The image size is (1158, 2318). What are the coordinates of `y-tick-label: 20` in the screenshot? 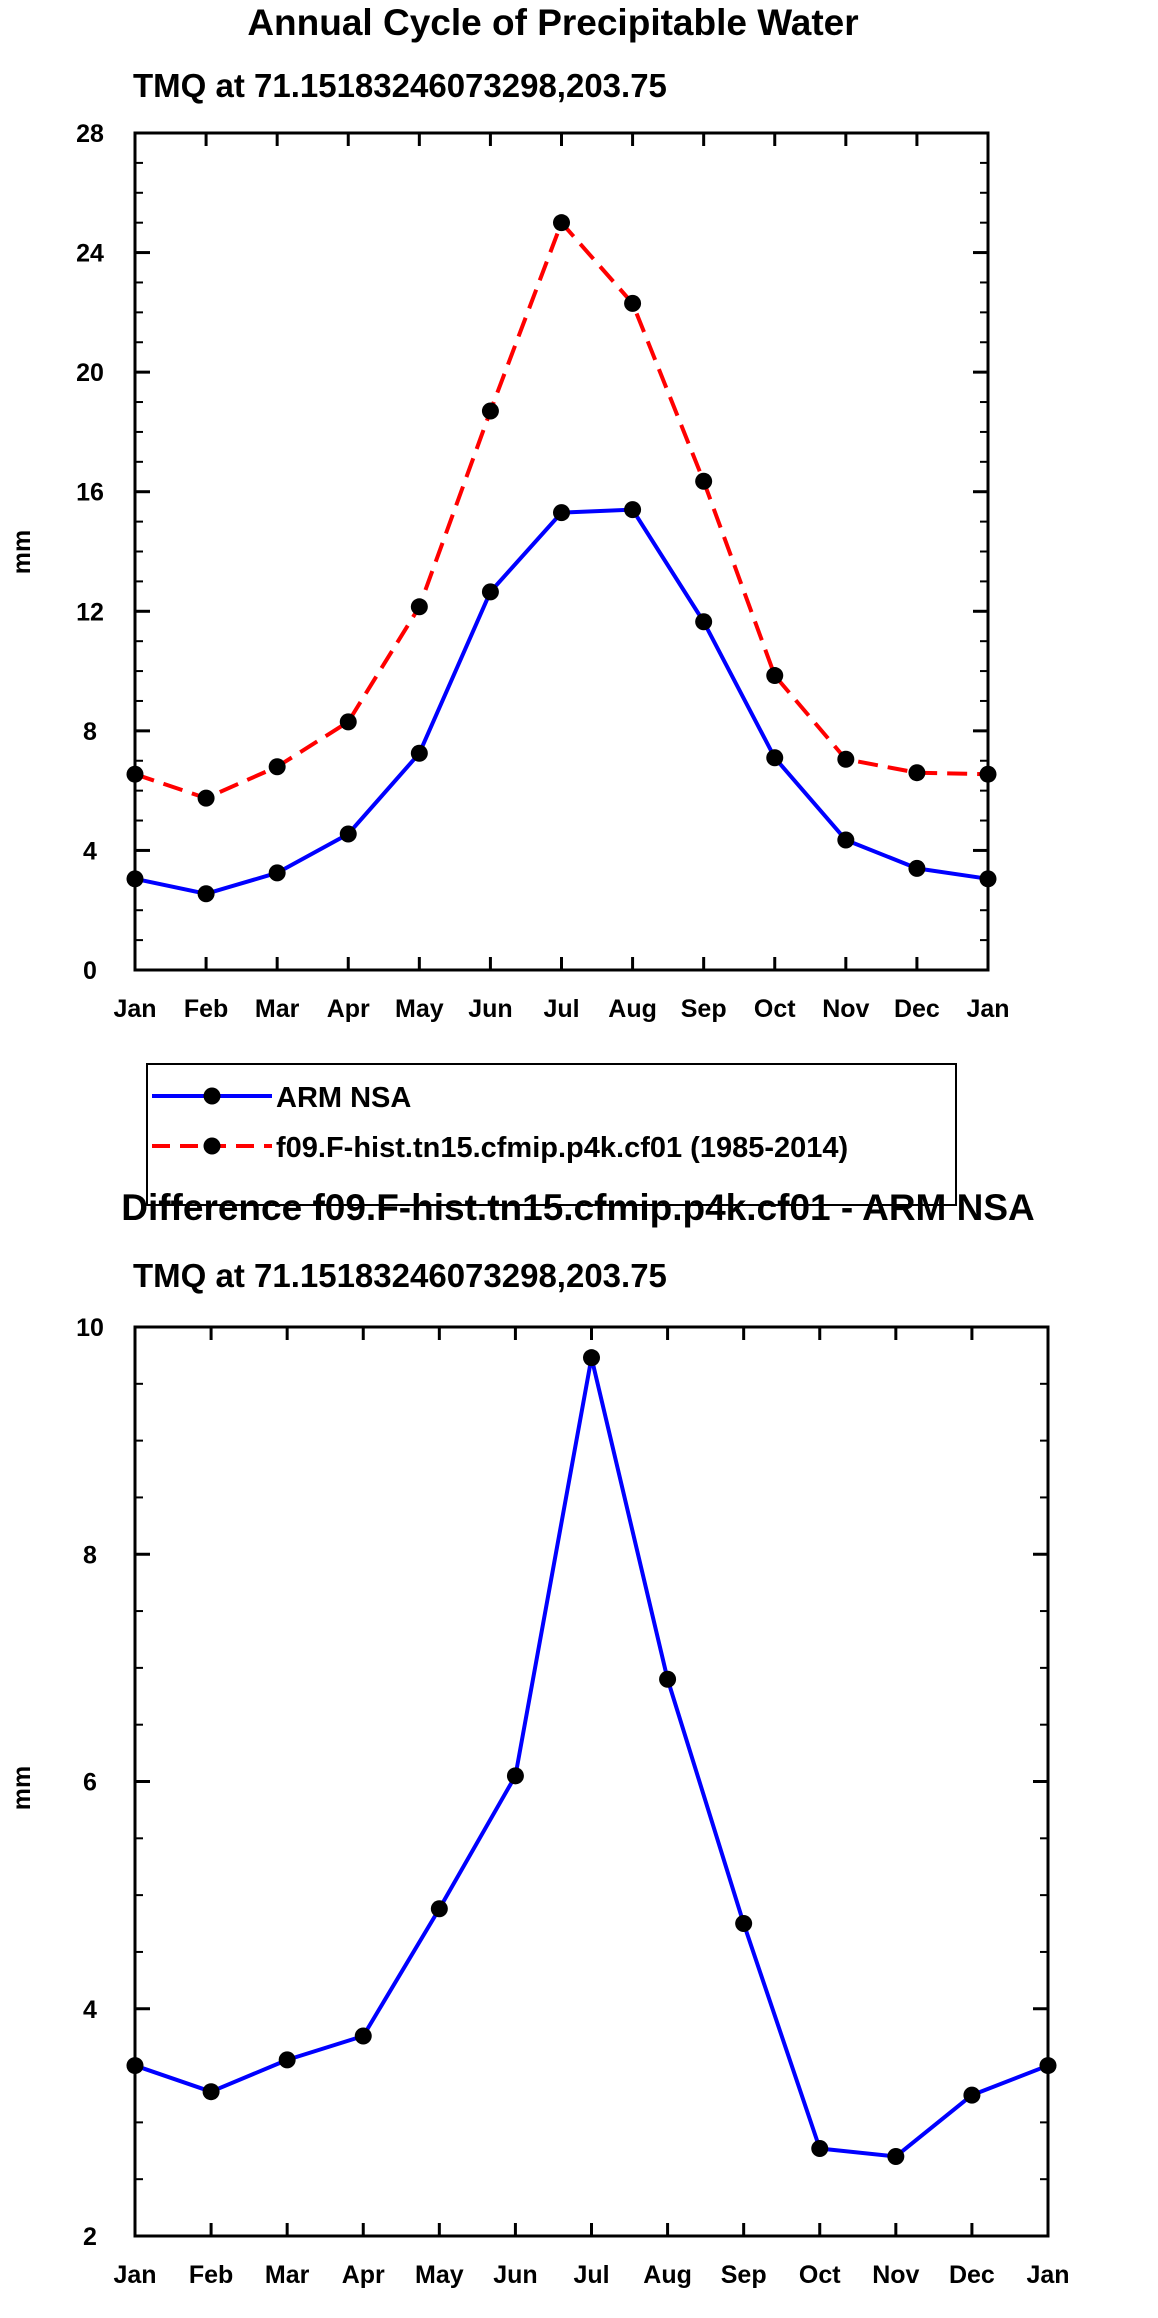 It's located at (90, 373).